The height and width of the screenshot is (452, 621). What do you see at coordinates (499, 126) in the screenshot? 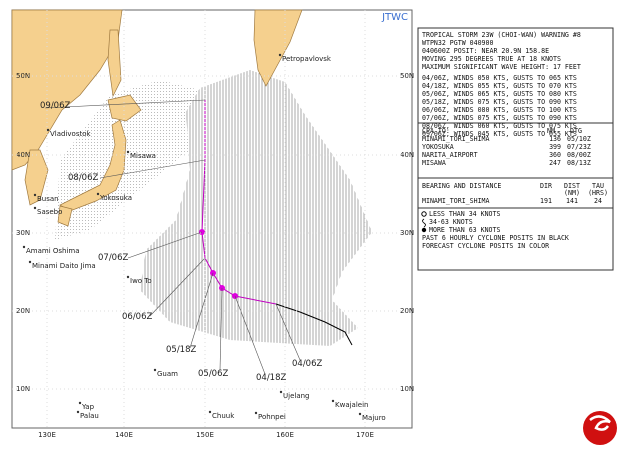
I see `warning-line: 08/06Z, WINDS 060 KTS, GUSTS TO 075 KTS` at bounding box center [499, 126].